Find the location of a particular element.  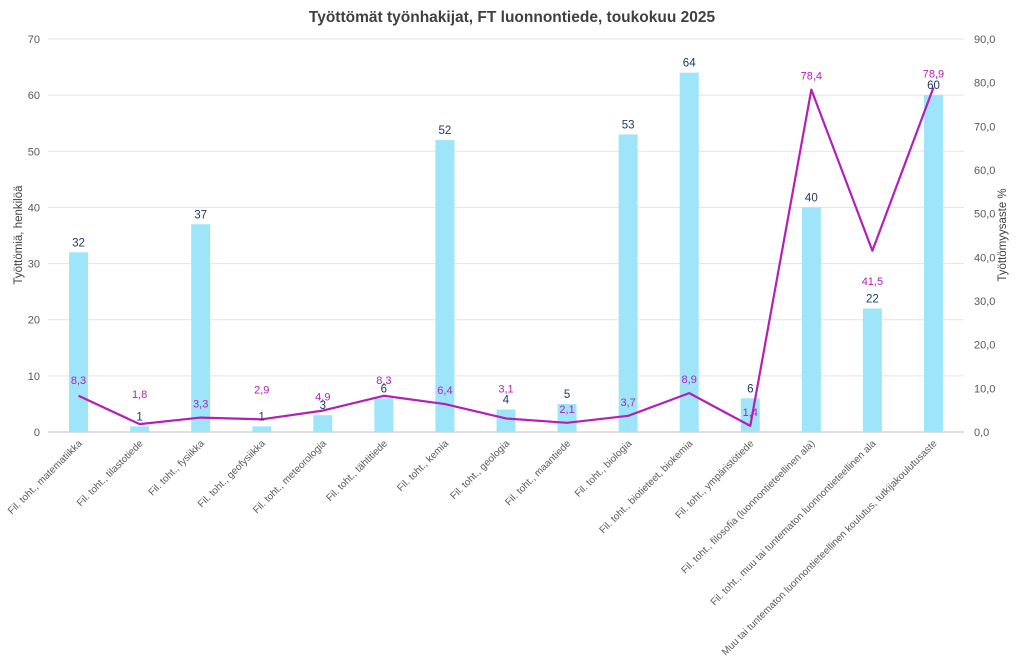

line-value-label: 3,1 is located at coordinates (505, 389).